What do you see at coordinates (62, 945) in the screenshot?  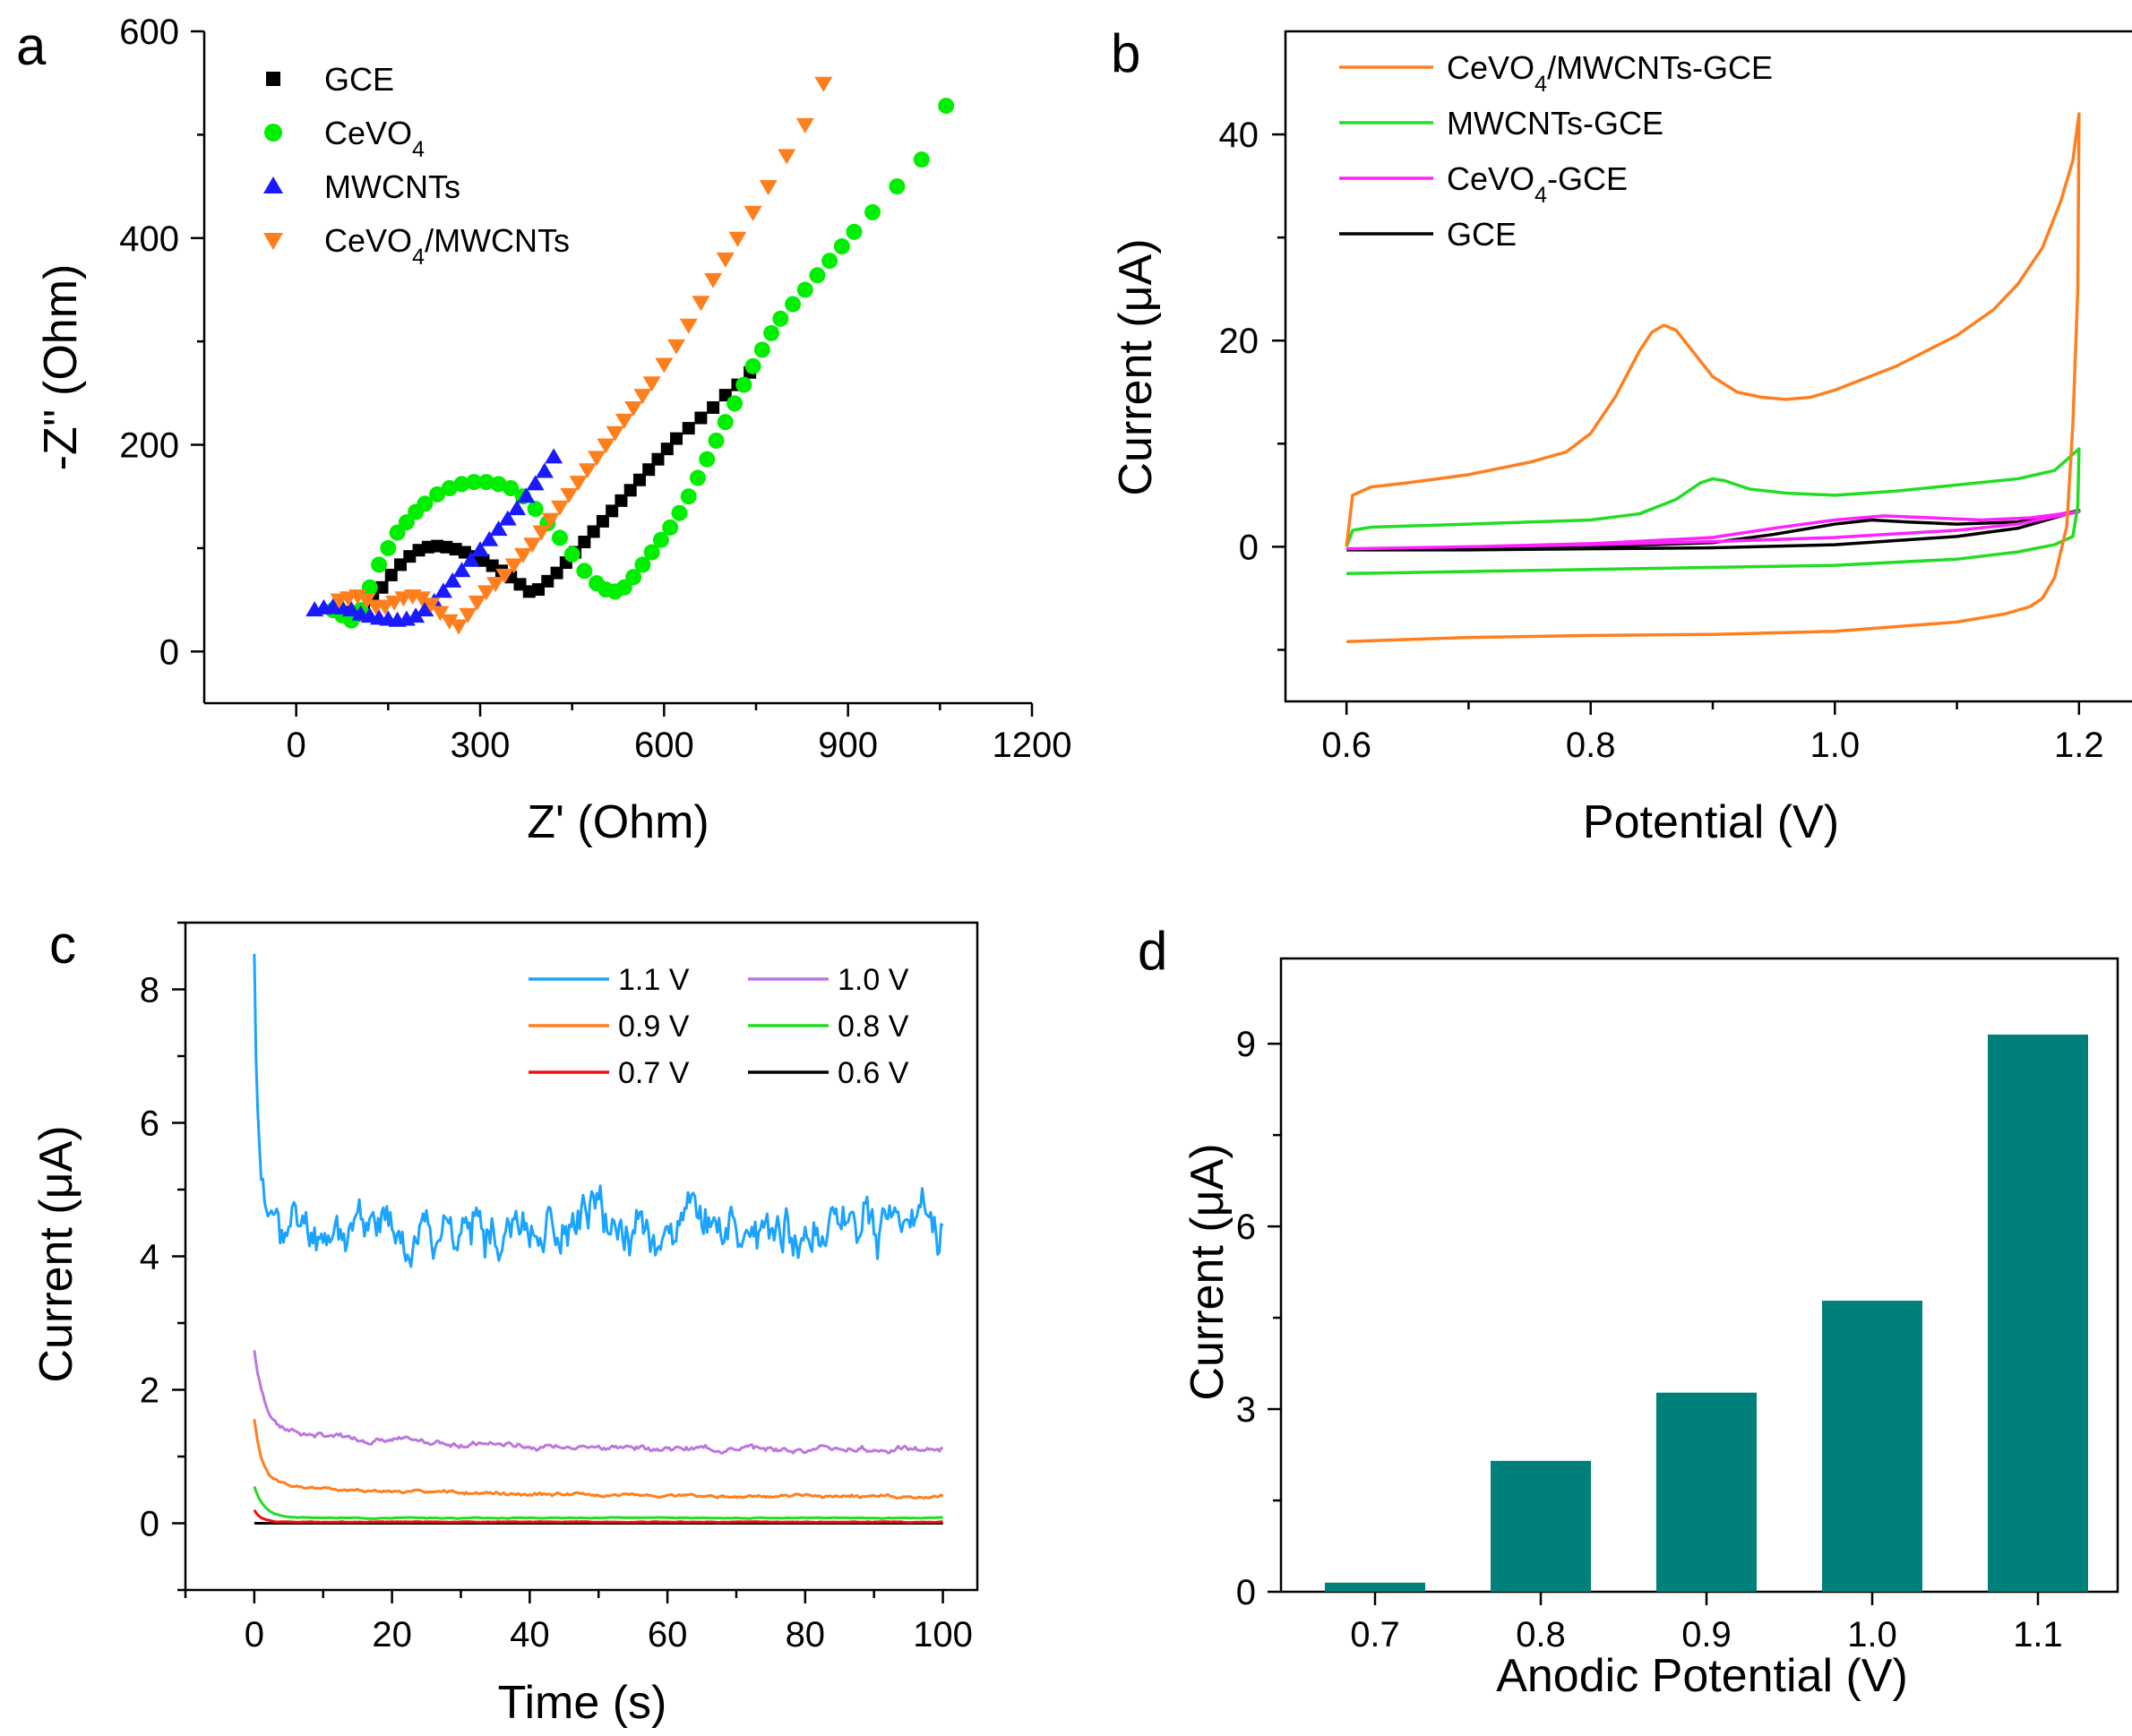 I see `panel-label-c: c` at bounding box center [62, 945].